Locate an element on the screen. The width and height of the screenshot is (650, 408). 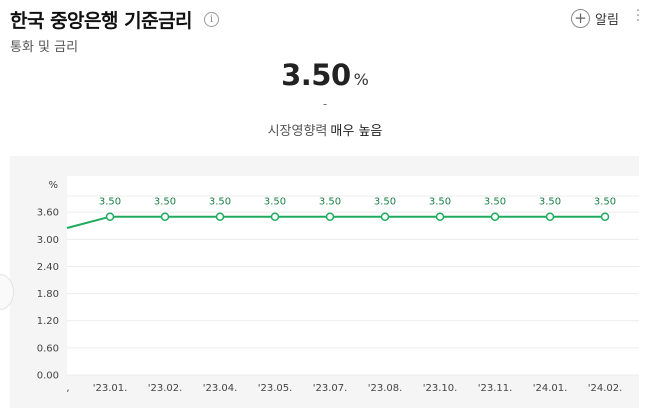
y-tick-label: 0.60 is located at coordinates (48, 348).